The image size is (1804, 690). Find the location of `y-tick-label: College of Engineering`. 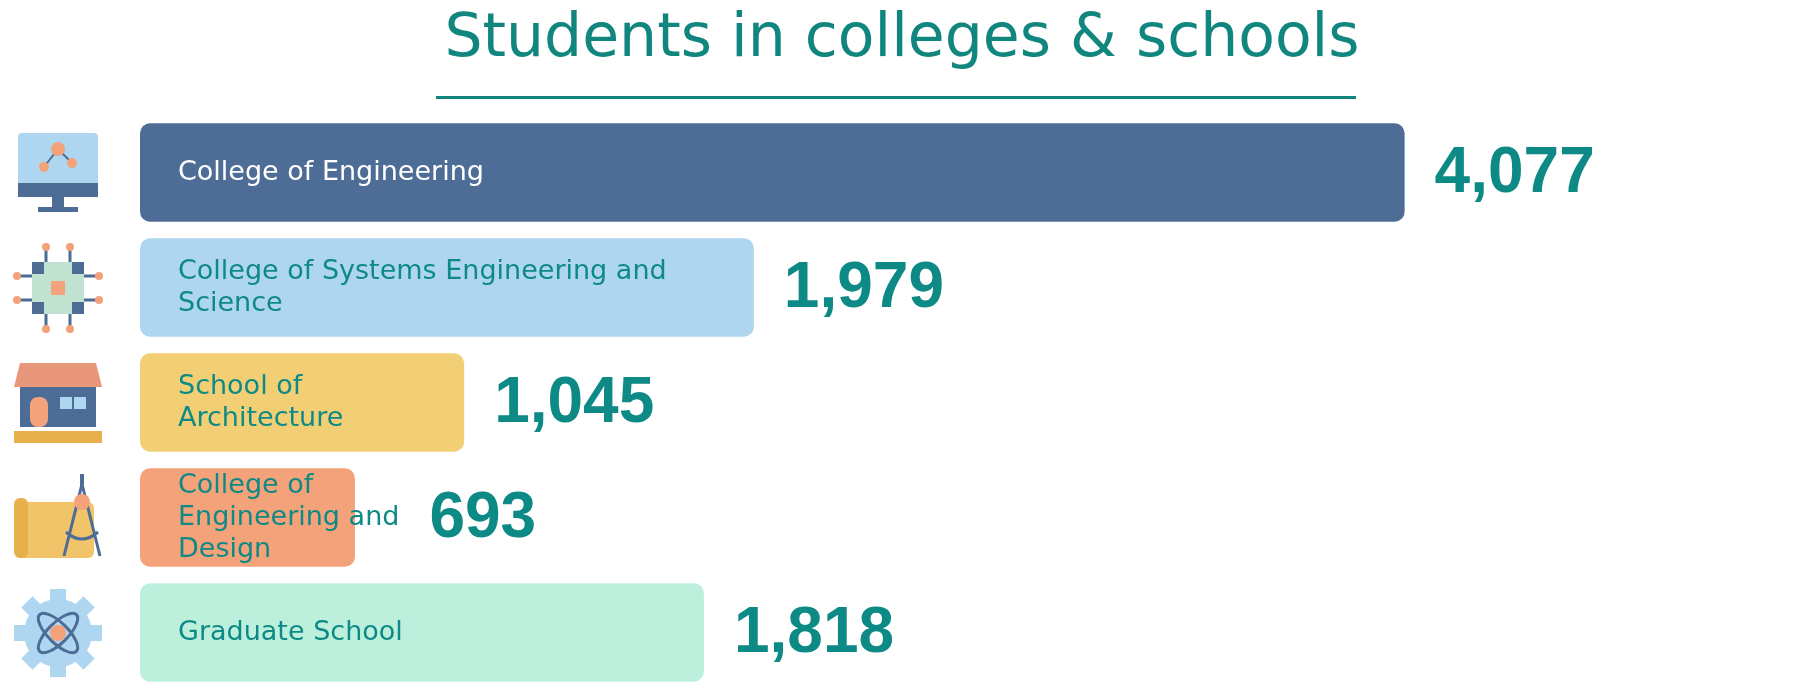

y-tick-label: College of Engineering is located at coordinates (331, 170).